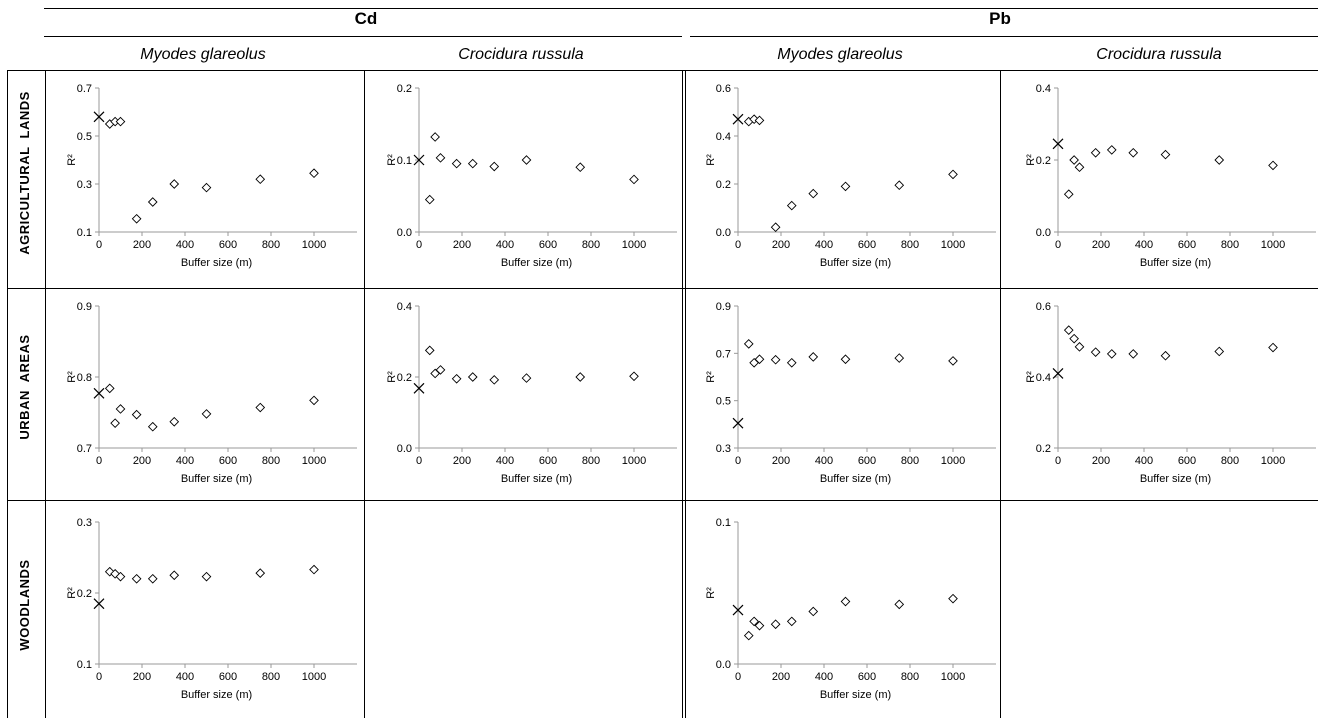 Image resolution: width=1318 pixels, height=718 pixels. I want to click on row-label-agricultural: AGRICULTURAL LANDS, so click(24, 173).